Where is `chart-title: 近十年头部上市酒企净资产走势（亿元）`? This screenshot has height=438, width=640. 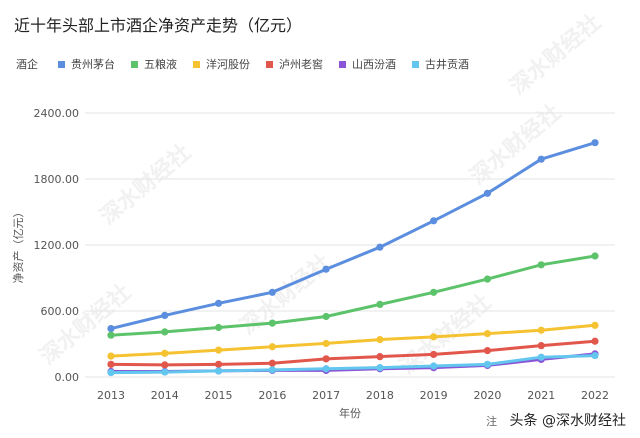
chart-title: 近十年头部上市酒企净资产走势（亿元） is located at coordinates (158, 25).